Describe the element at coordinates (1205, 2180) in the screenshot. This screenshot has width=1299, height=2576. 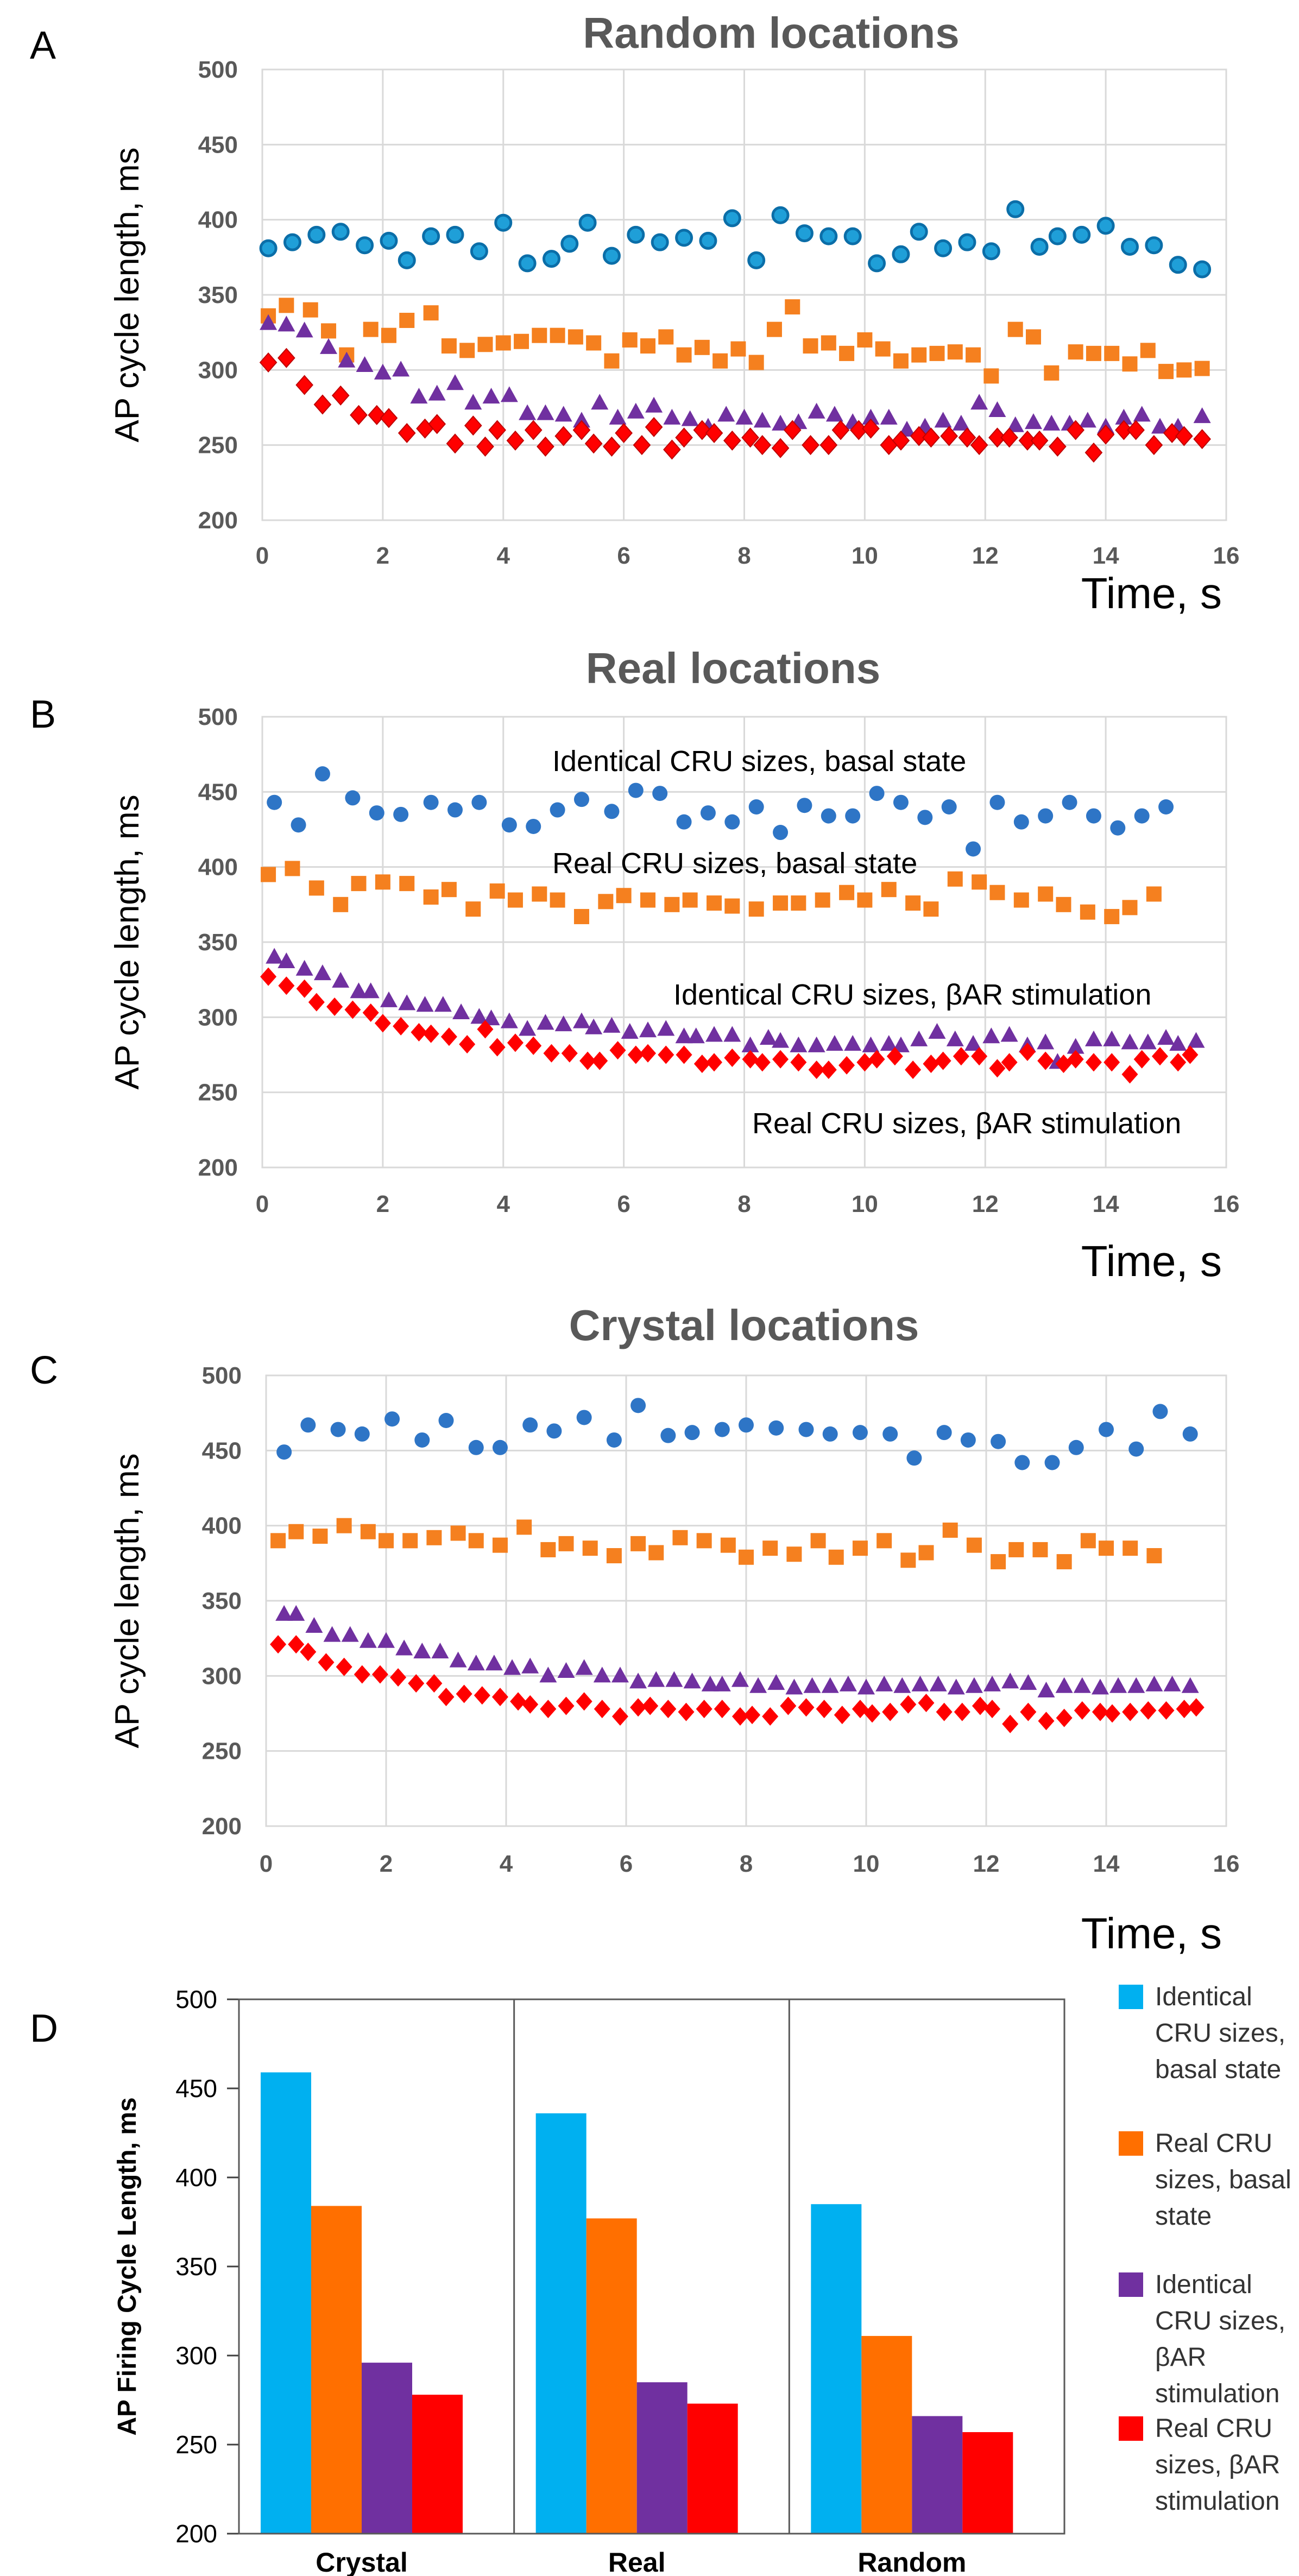
I see `legend-entry: Real CRU sizes, basal state` at that location.